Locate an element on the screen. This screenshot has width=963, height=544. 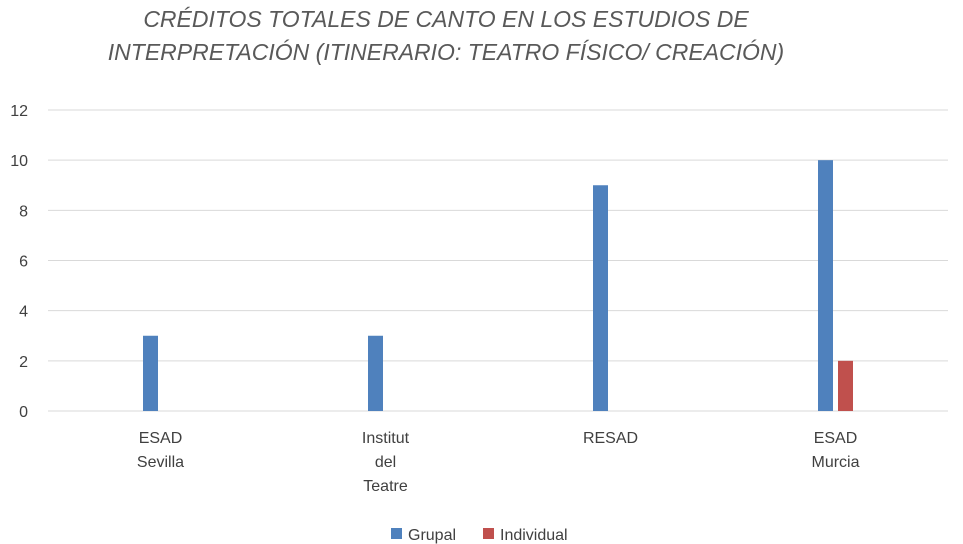
legend: Grupal Individual is located at coordinates (479, 535).